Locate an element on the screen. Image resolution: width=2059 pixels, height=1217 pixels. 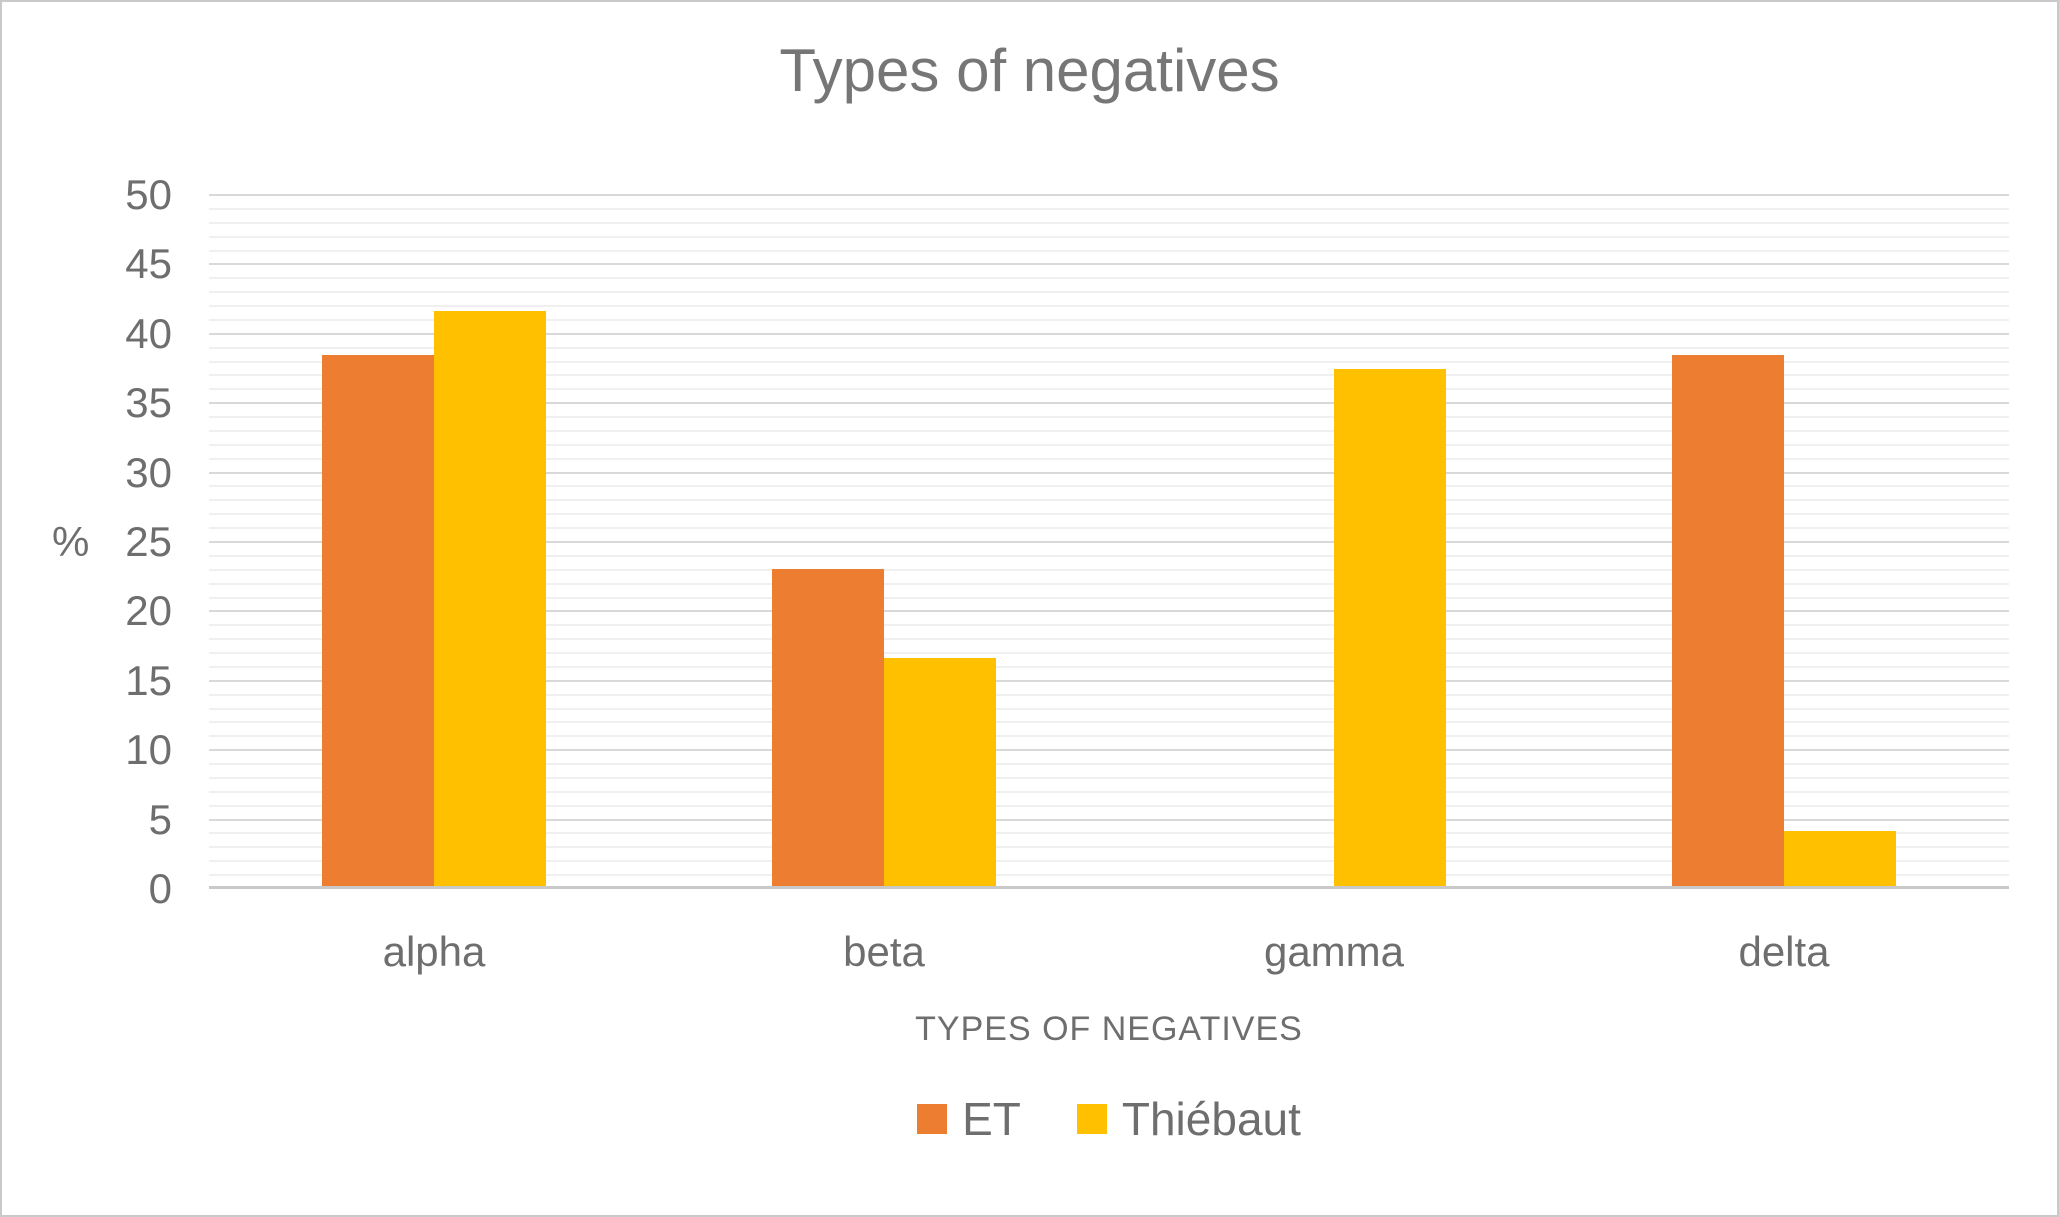
legend-item-Thiébaut: Thiébaut is located at coordinates (1188, 1119).